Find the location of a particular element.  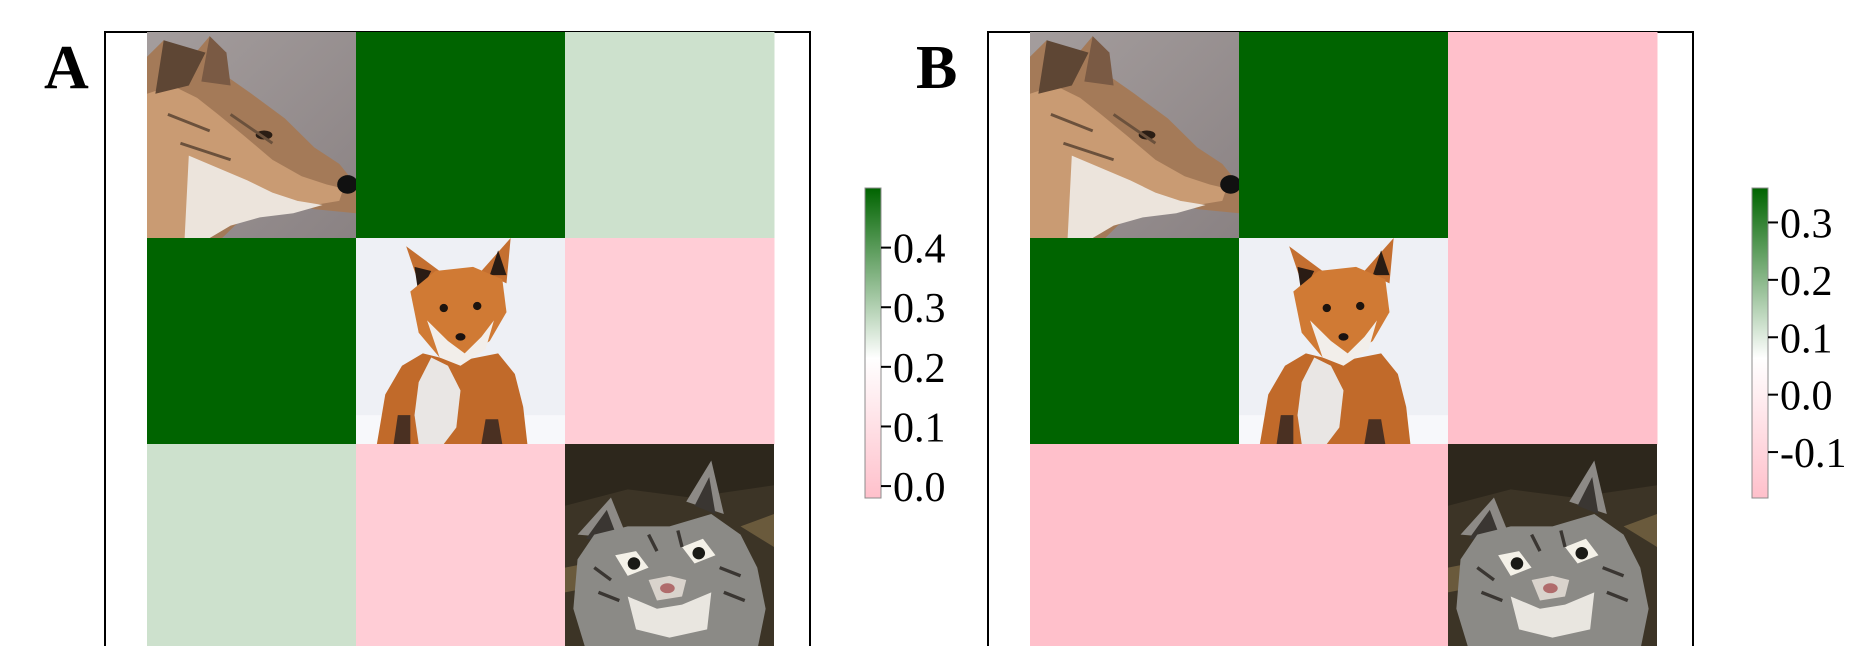

panel-label-b: B is located at coordinates (936, 68).